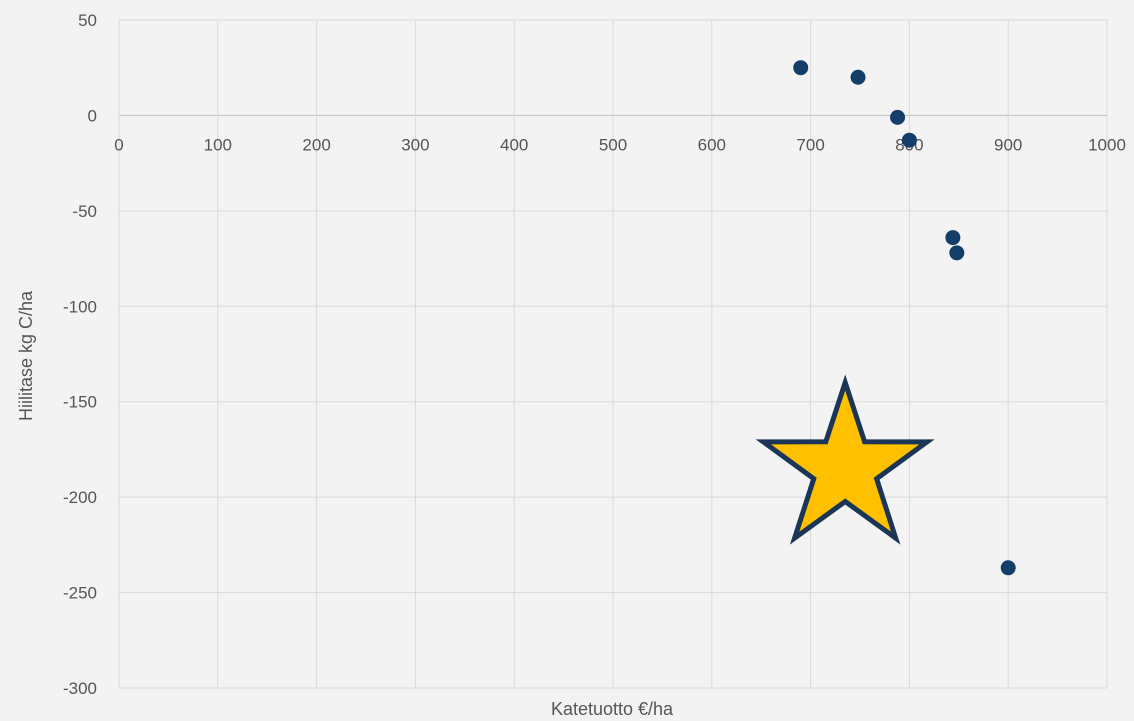 Image resolution: width=1134 pixels, height=721 pixels. What do you see at coordinates (92, 115) in the screenshot?
I see `y-tick-label: 0` at bounding box center [92, 115].